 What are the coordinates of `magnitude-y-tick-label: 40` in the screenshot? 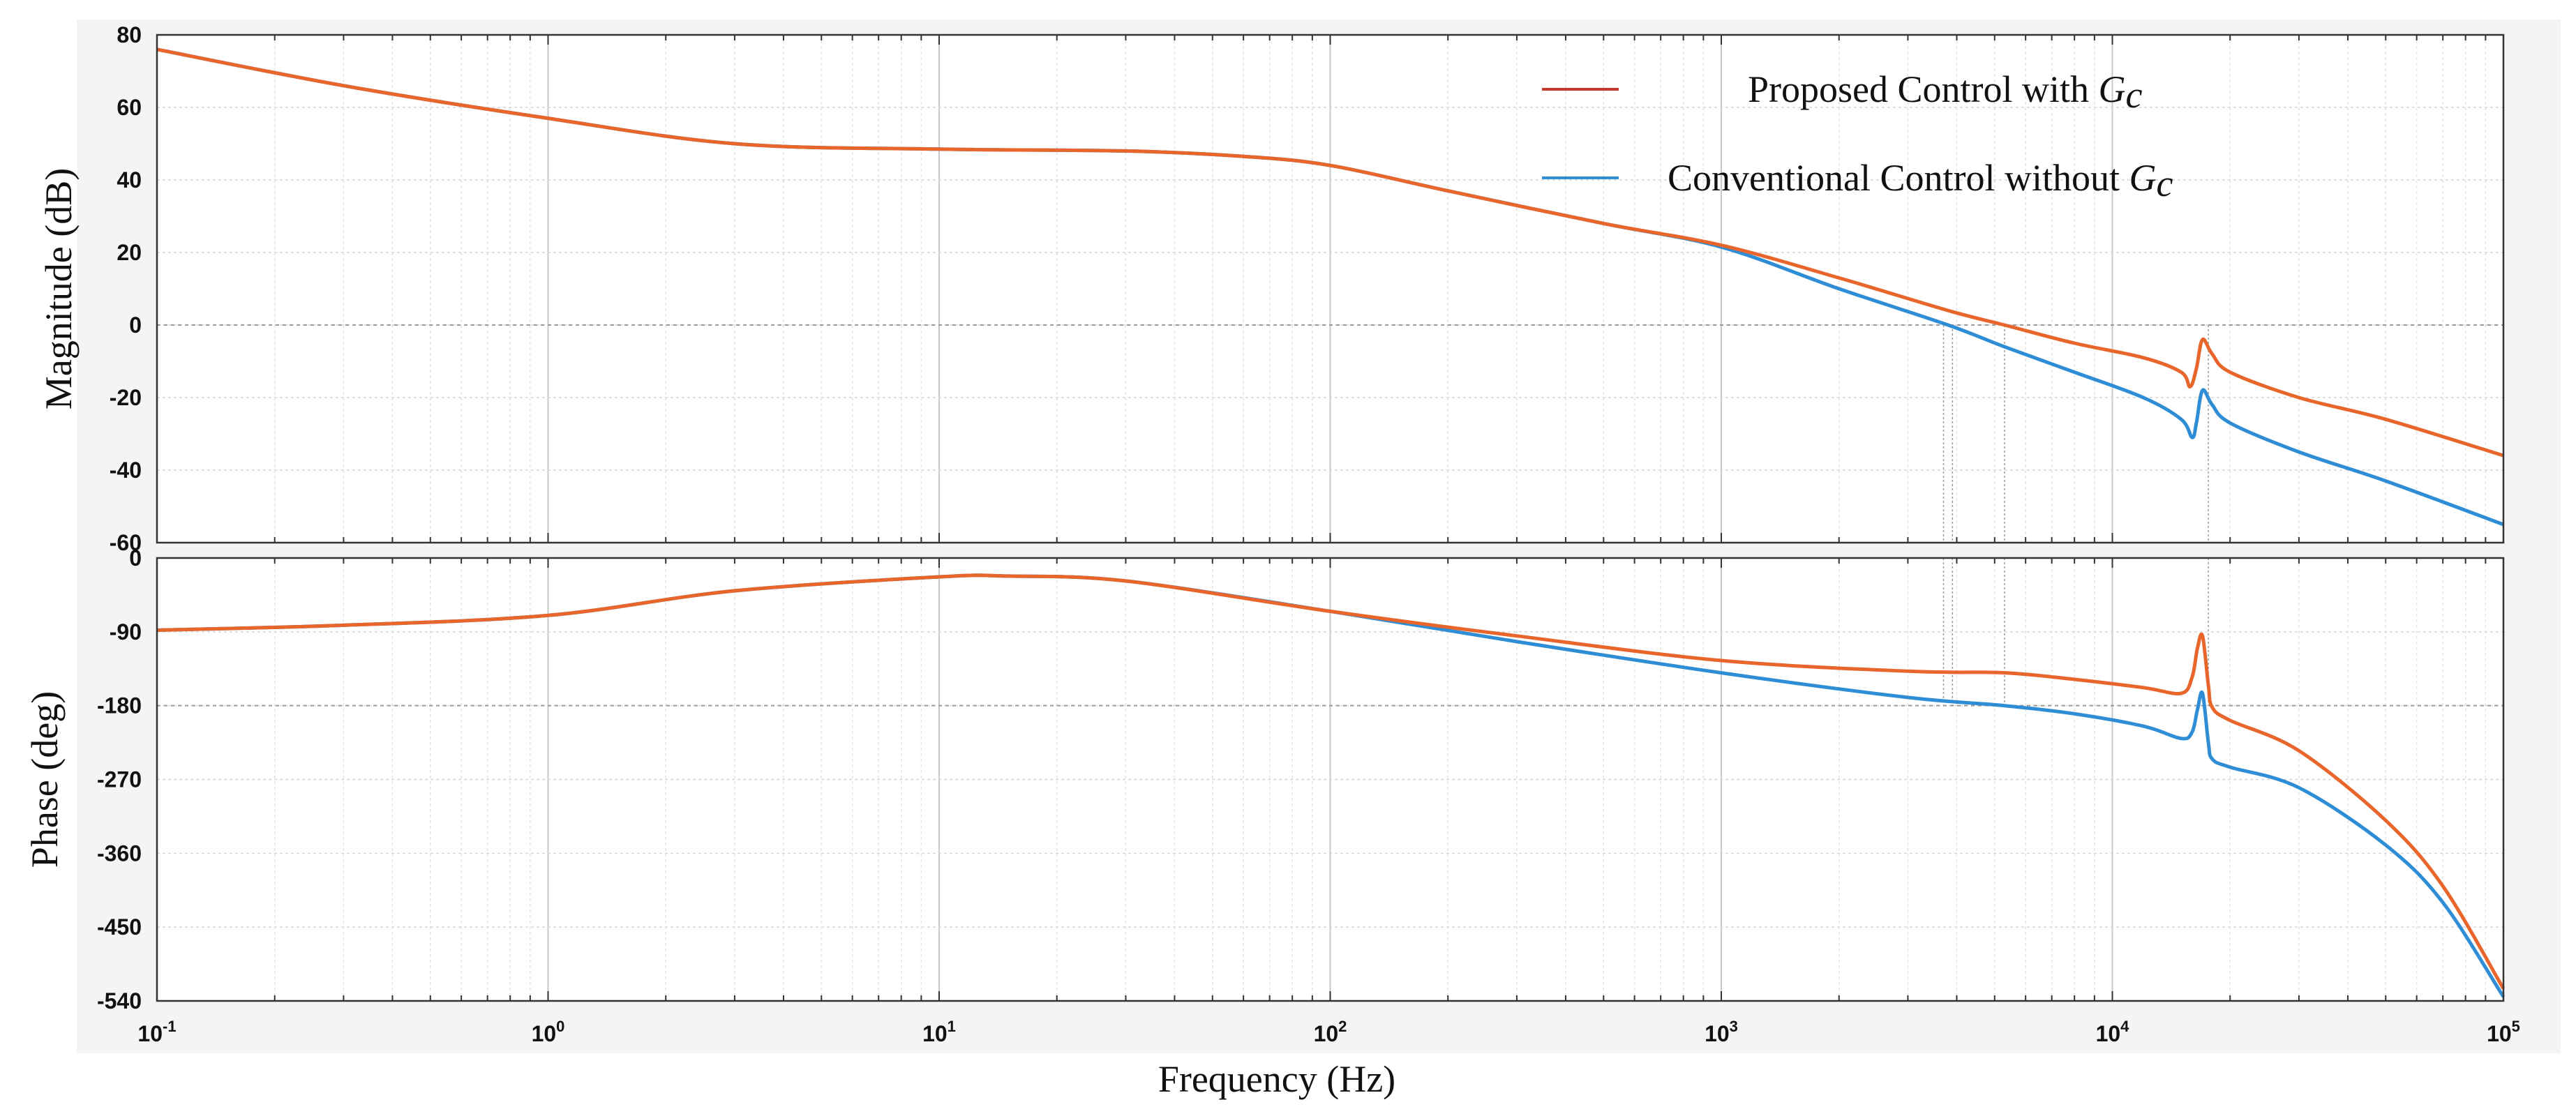 It's located at (129, 180).